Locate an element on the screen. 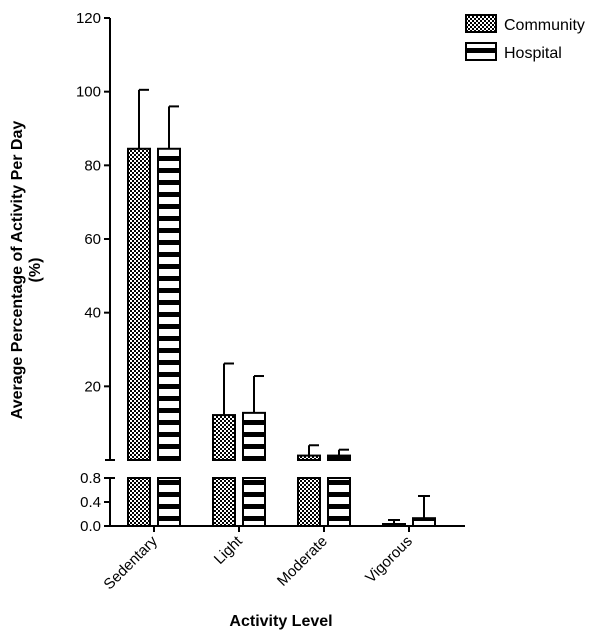 This screenshot has height=639, width=600. legend-label-hospital: Hospital is located at coordinates (533, 53).